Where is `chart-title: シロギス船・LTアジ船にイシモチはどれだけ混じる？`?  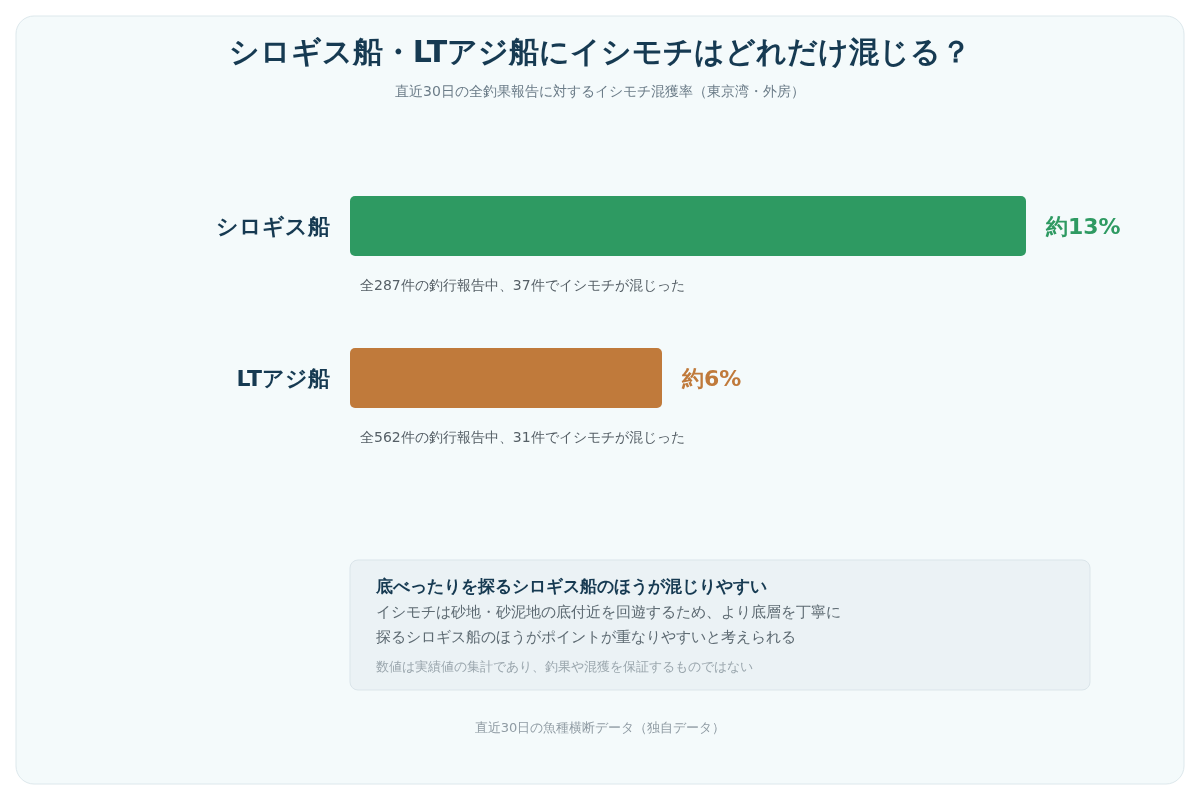 chart-title: シロギス船・LTアジ船にイシモチはどれだけ混じる？ is located at coordinates (600, 51).